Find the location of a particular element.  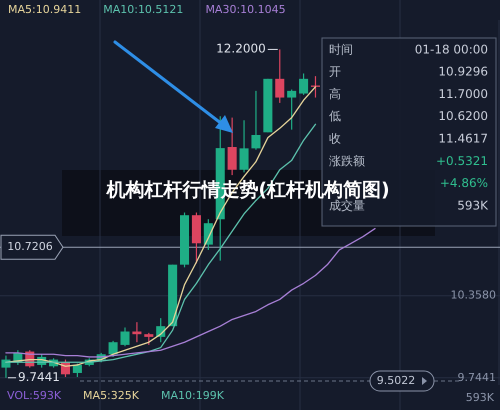

annotation: 开 is located at coordinates (335, 71).